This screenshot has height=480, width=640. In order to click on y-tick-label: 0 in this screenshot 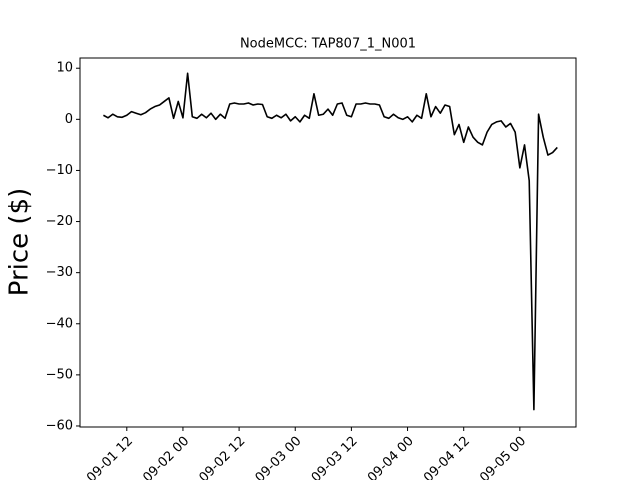, I will do `click(69, 119)`.